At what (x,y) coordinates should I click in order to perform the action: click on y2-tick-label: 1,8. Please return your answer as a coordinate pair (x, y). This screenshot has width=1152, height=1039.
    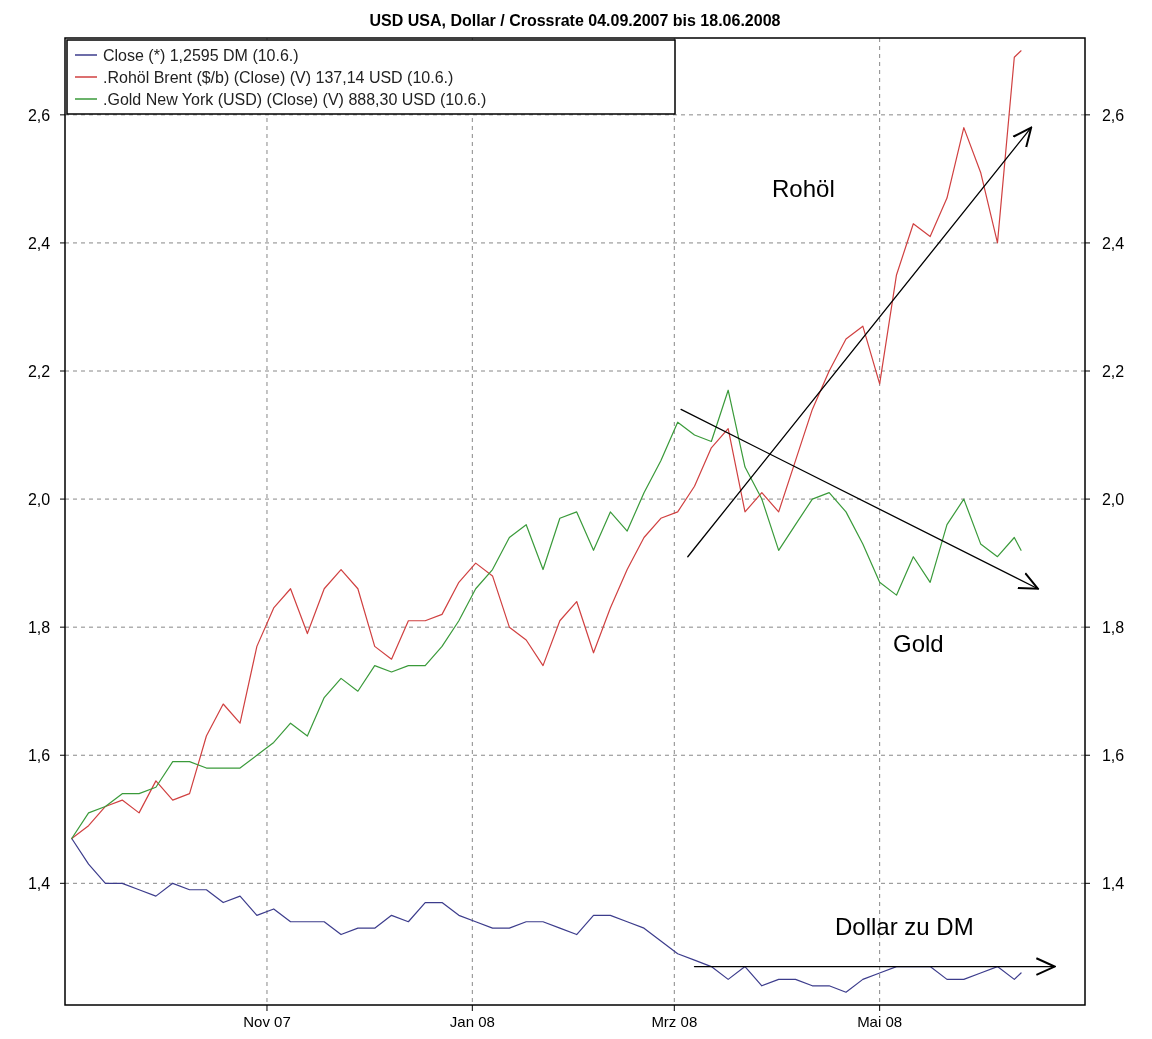
    Looking at the image, I should click on (1113, 628).